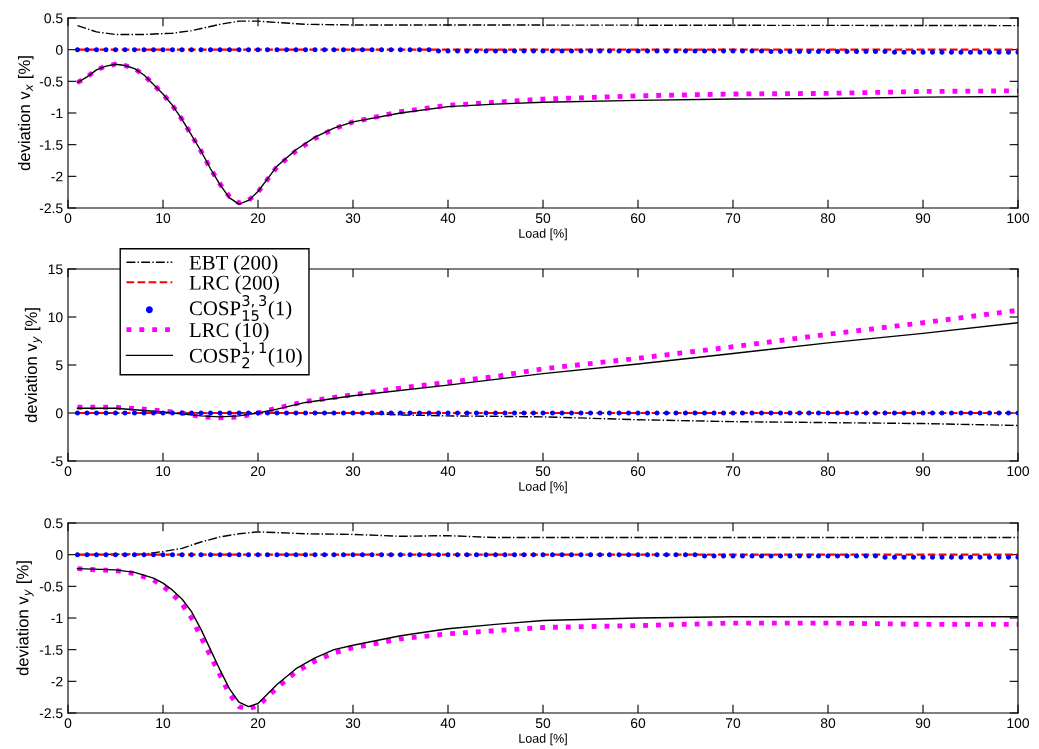  What do you see at coordinates (55, 269) in the screenshot?
I see `y-tick-label: 15` at bounding box center [55, 269].